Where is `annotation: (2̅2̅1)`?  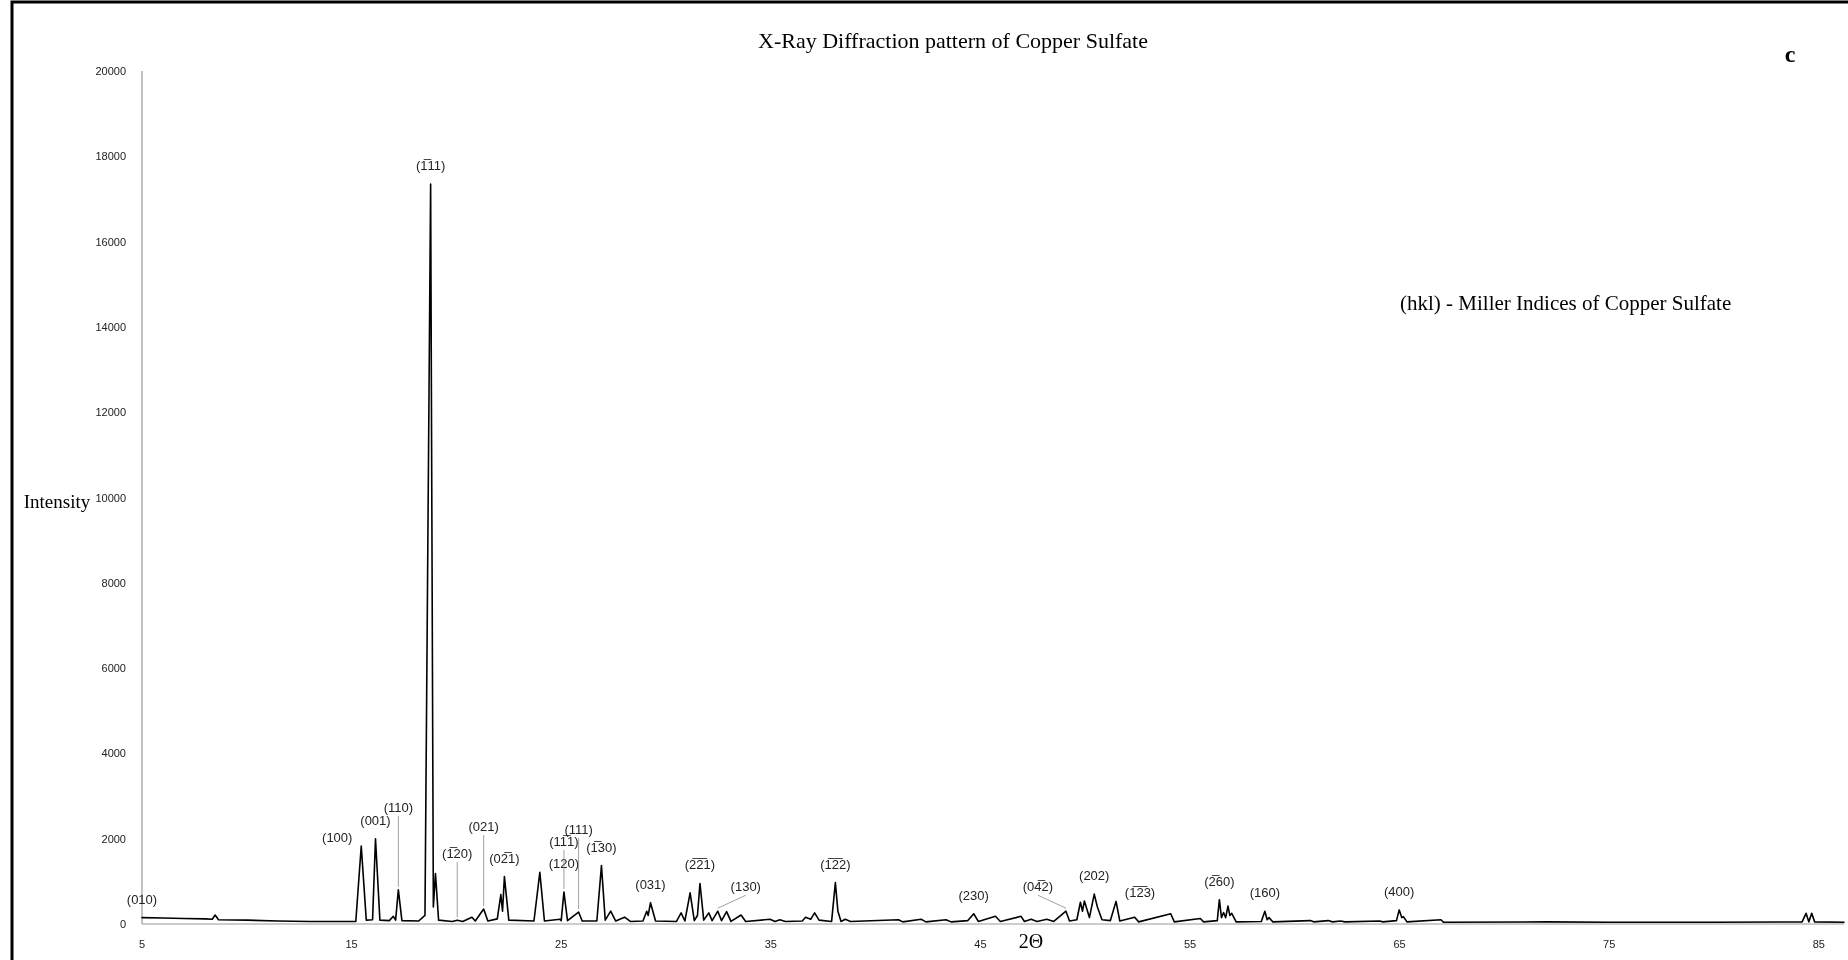
annotation: (2̅2̅1) is located at coordinates (700, 865).